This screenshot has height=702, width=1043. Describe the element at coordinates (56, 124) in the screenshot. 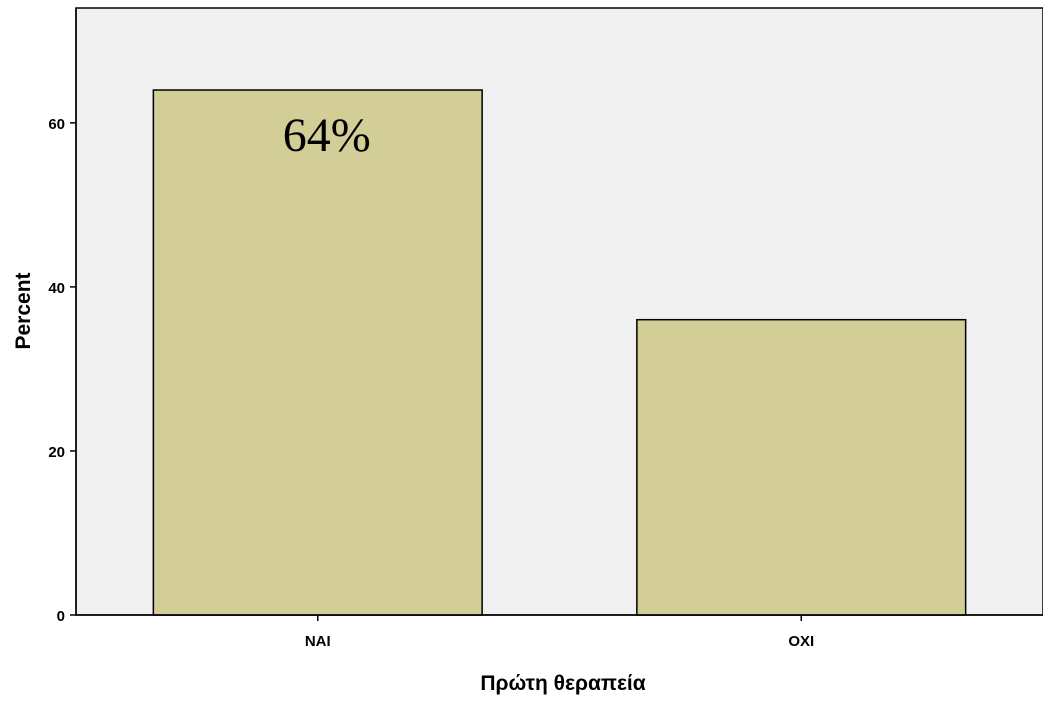

I see `y-tick-label-60: 60` at that location.